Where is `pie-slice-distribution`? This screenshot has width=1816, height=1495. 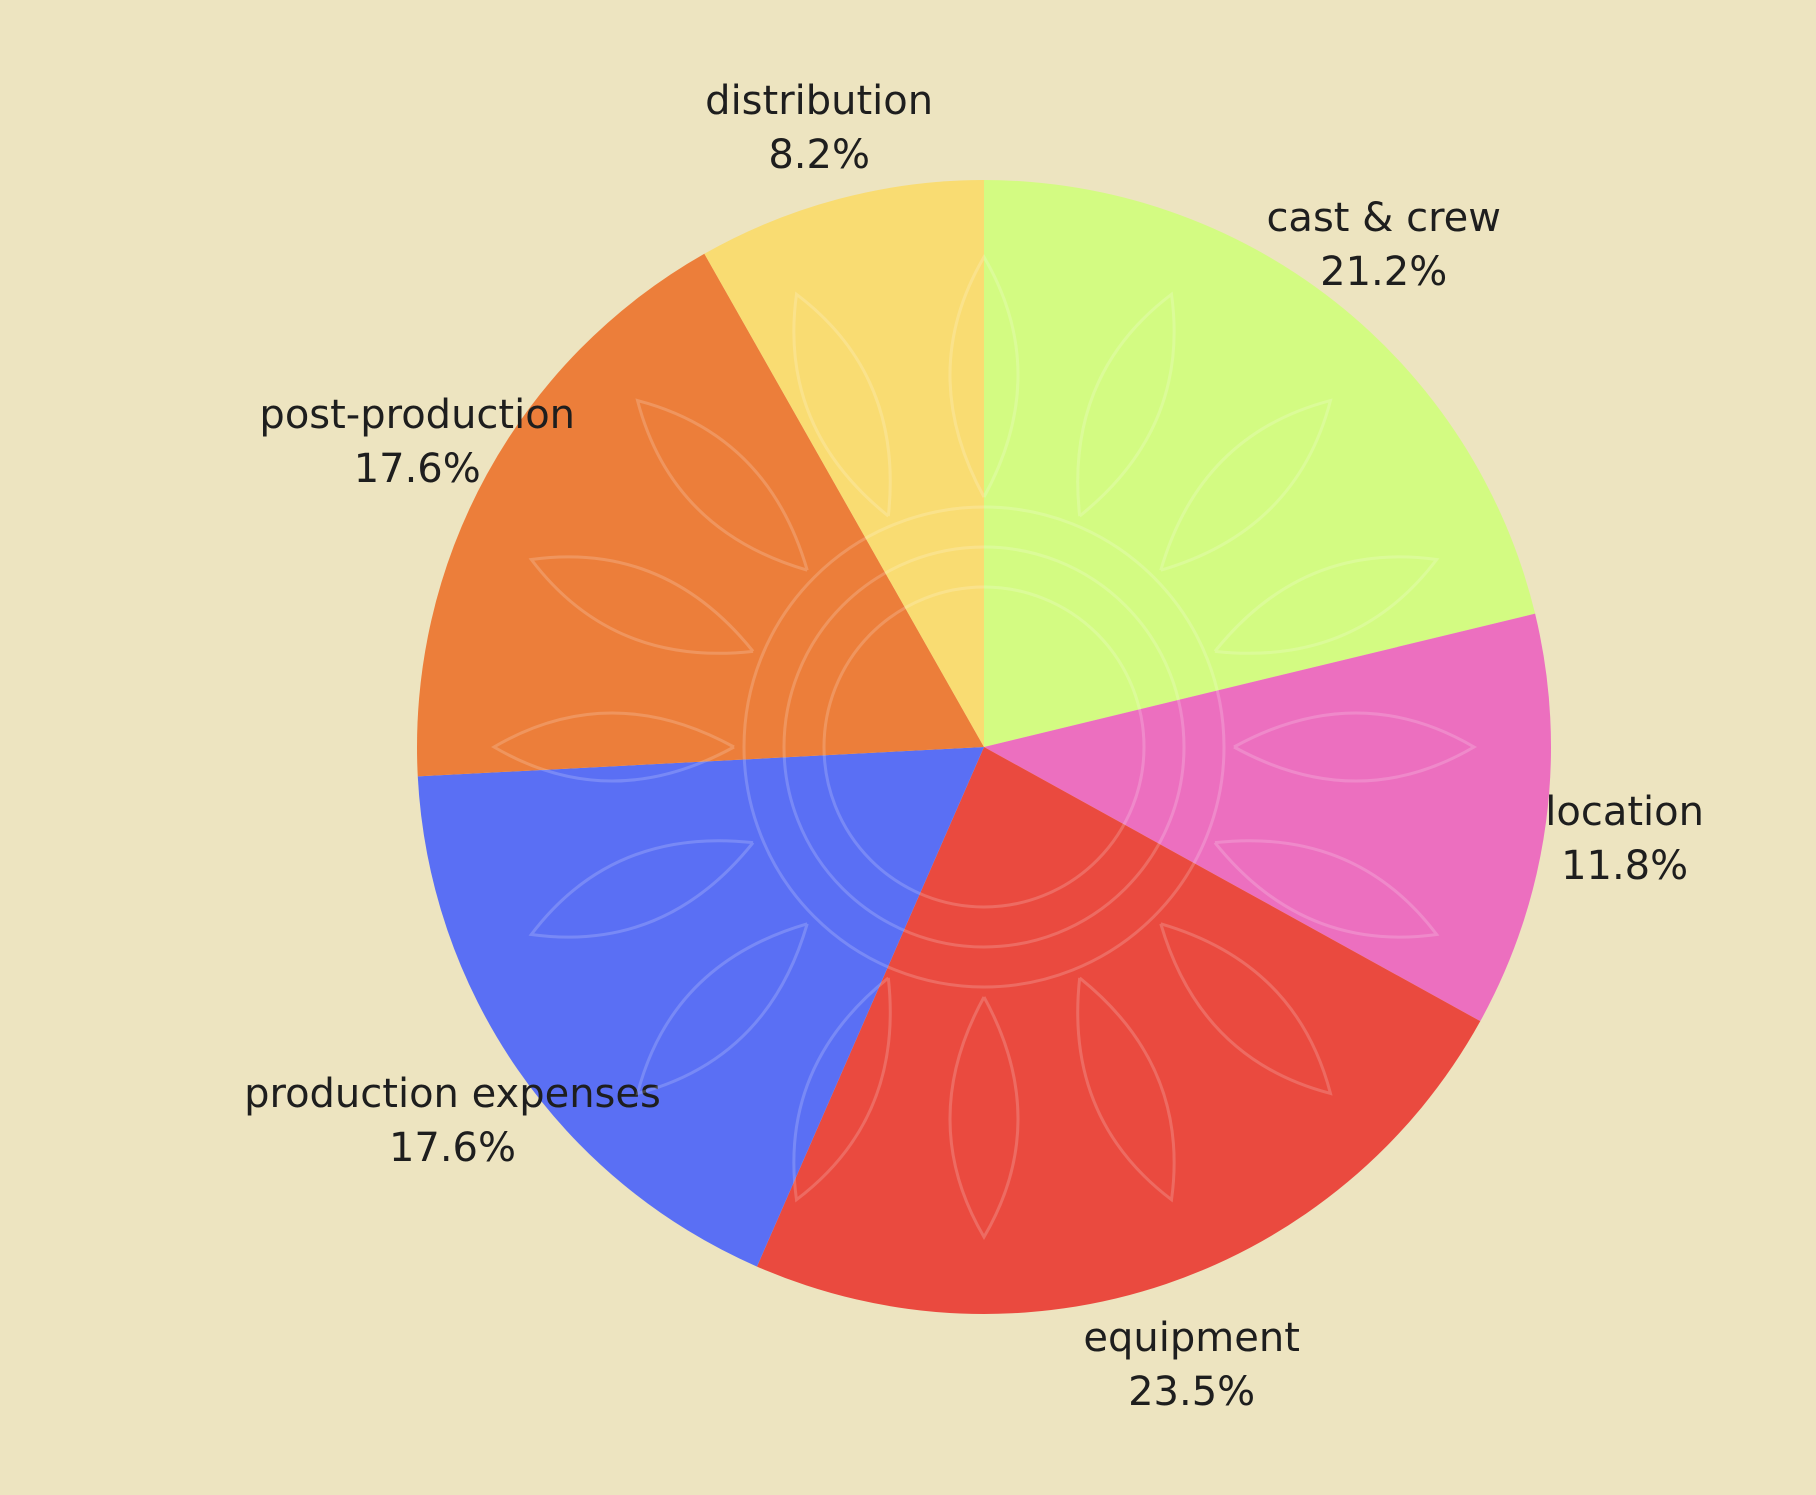 pie-slice-distribution is located at coordinates (844, 463).